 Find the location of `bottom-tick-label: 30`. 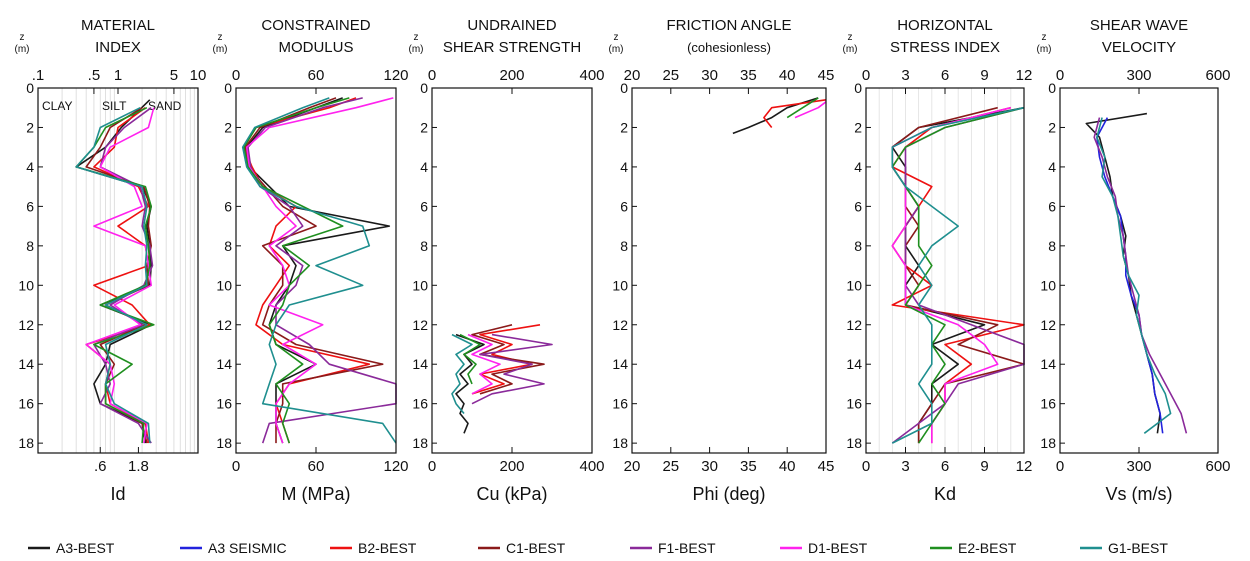

bottom-tick-label: 30 is located at coordinates (709, 466).